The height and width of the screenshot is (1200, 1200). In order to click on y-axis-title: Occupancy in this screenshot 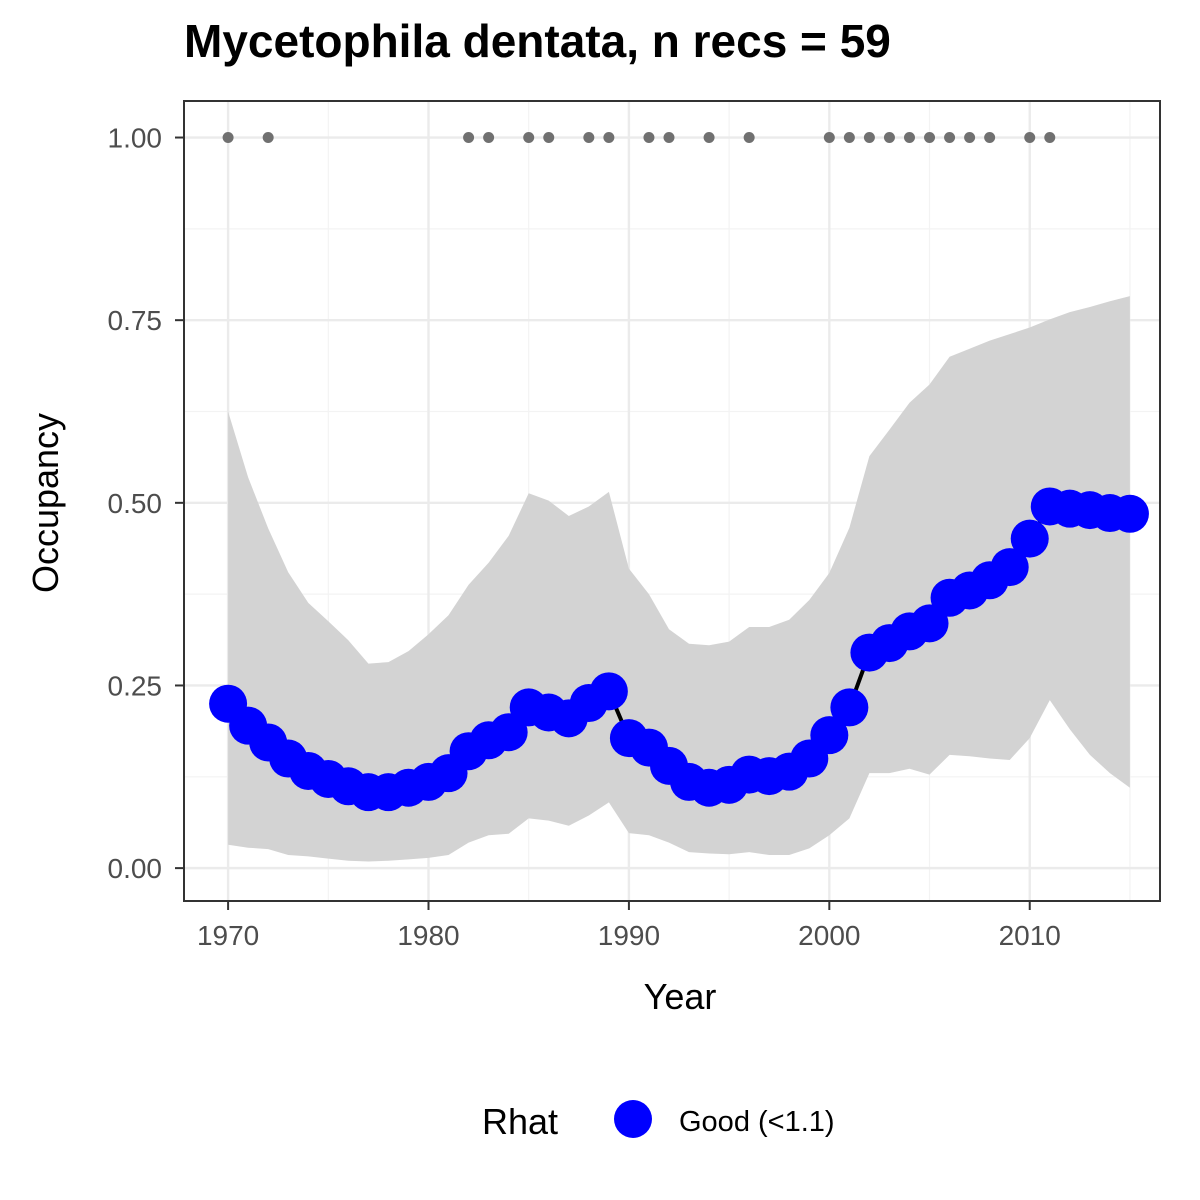, I will do `click(45, 503)`.